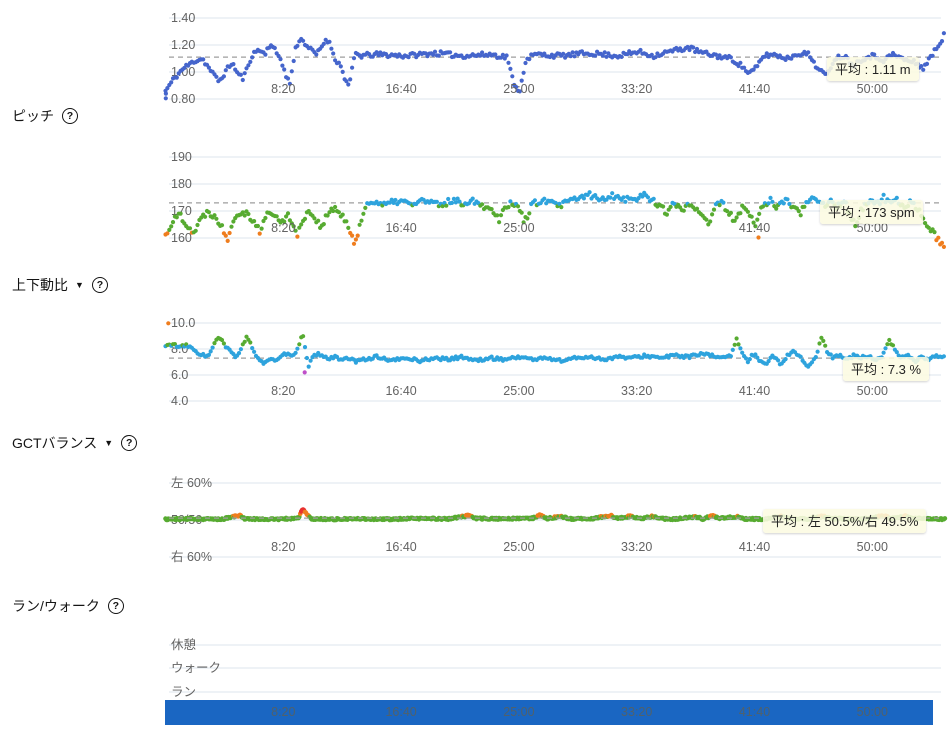  Describe the element at coordinates (873, 69) in the screenshot. I see `average-tooltip: 平均 : 1.11 m` at that location.